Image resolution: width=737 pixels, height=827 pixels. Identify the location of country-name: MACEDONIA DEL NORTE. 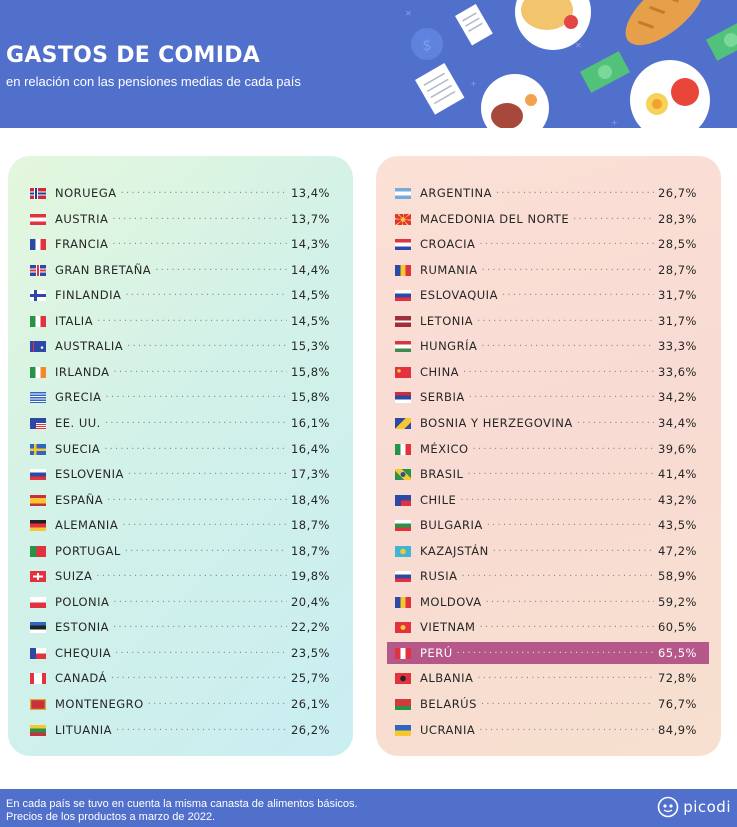
(495, 219).